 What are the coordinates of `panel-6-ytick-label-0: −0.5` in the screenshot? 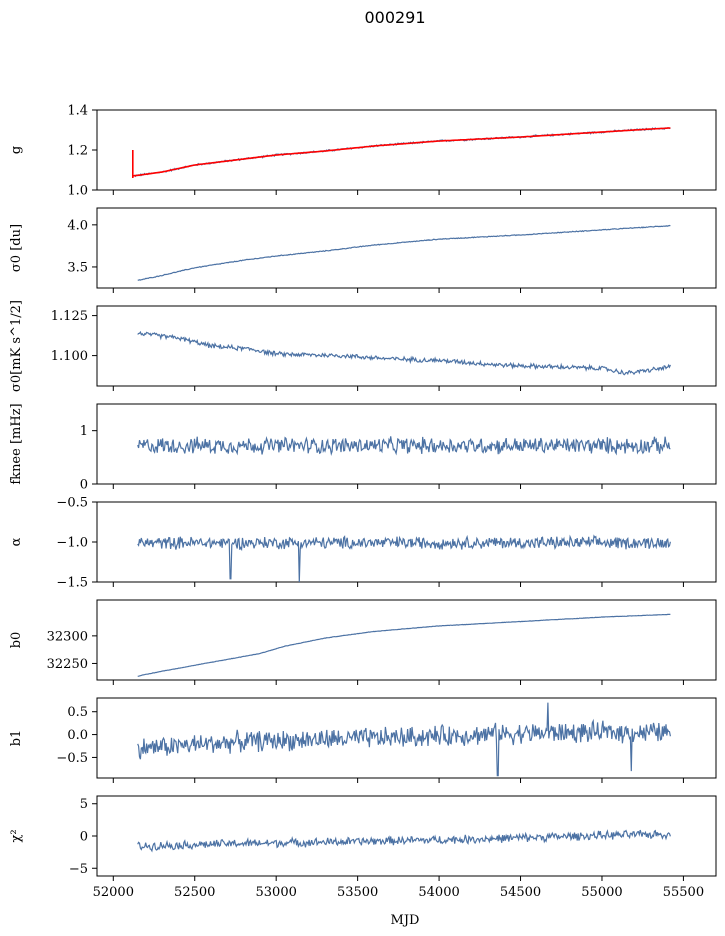 It's located at (72, 758).